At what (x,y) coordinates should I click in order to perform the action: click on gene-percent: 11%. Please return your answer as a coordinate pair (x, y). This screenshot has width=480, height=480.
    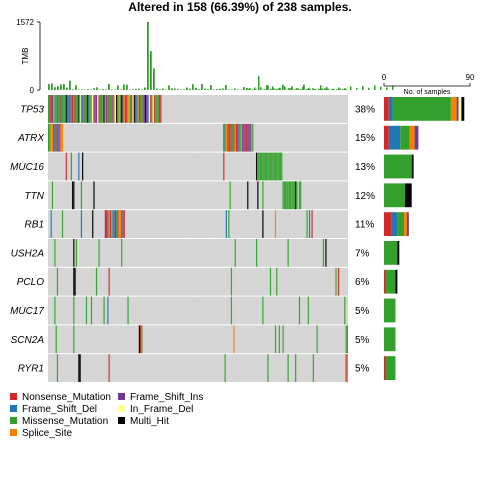
    Looking at the image, I should click on (364, 225).